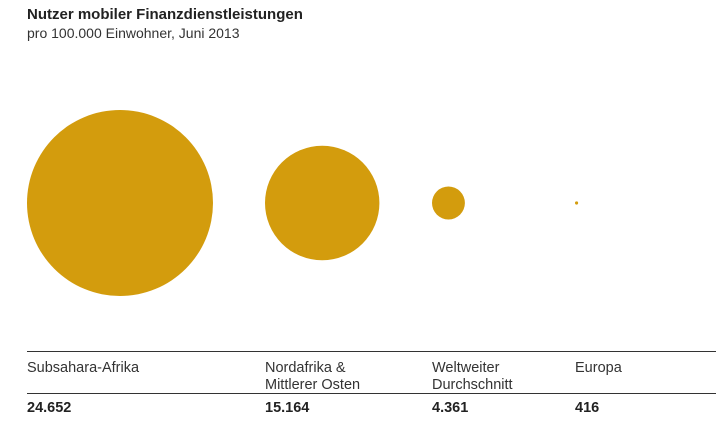 The height and width of the screenshot is (428, 716). What do you see at coordinates (165, 14) in the screenshot?
I see `chart-title: Nutzer mobiler Finanzdienstleistungen` at bounding box center [165, 14].